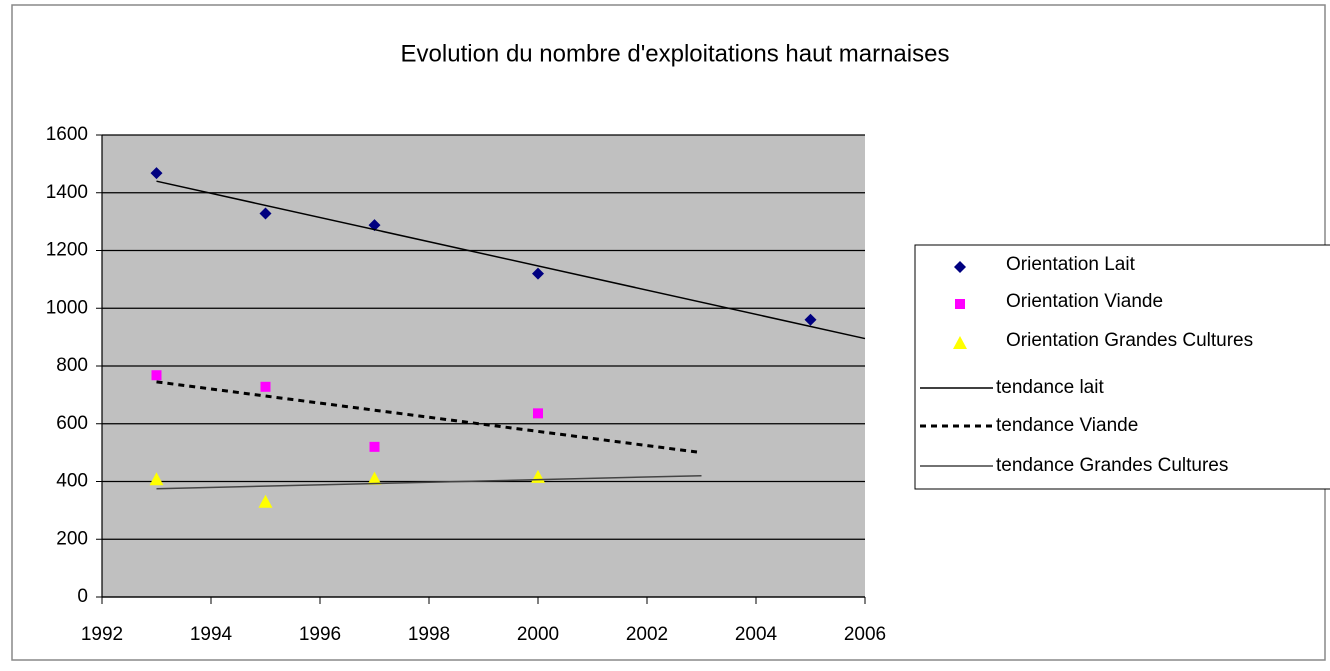 Image resolution: width=1330 pixels, height=671 pixels. Describe the element at coordinates (1050, 387) in the screenshot. I see `legend-label: tendance lait` at that location.